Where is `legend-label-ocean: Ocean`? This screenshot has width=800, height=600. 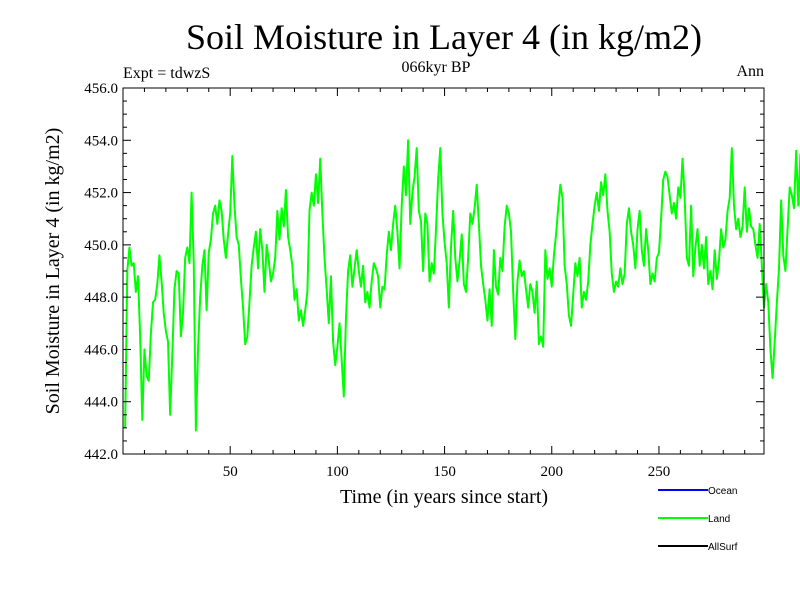 legend-label-ocean: Ocean is located at coordinates (722, 491).